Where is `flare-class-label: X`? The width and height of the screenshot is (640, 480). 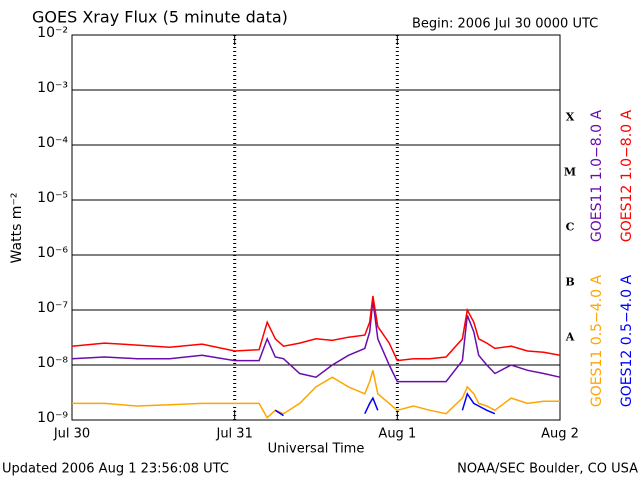
flare-class-label: X is located at coordinates (570, 117).